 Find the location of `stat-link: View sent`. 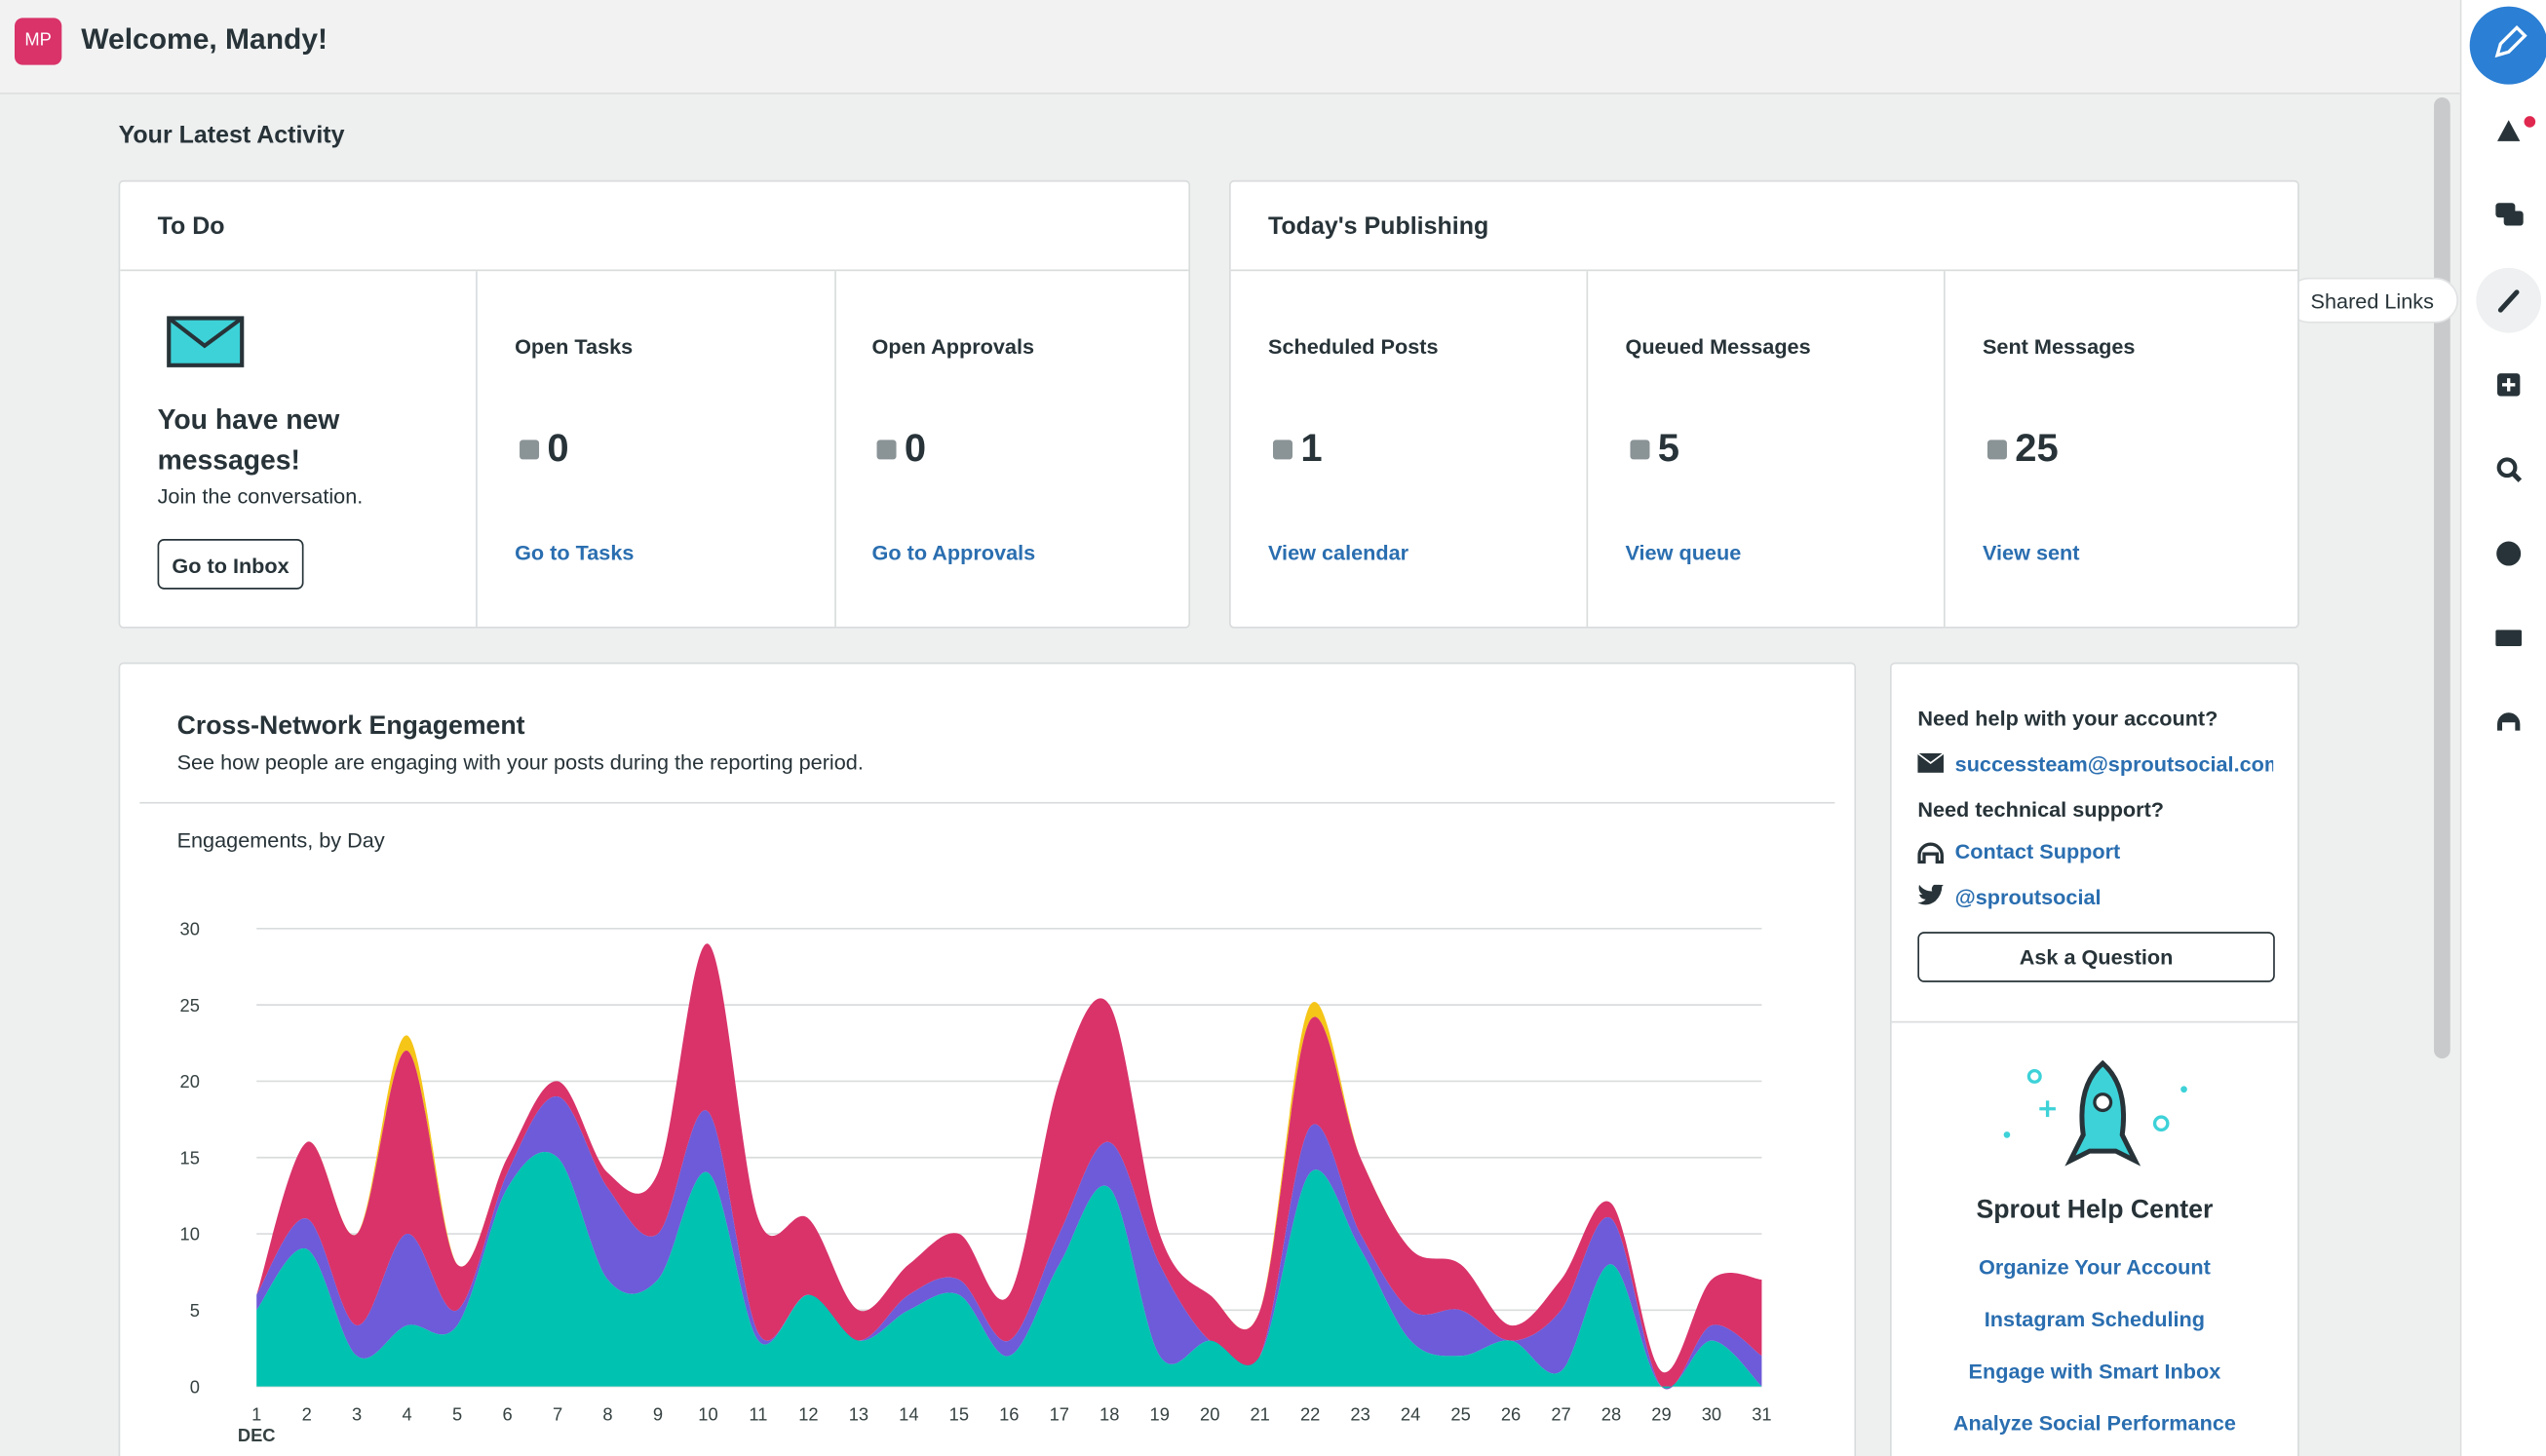

stat-link: View sent is located at coordinates (2031, 552).